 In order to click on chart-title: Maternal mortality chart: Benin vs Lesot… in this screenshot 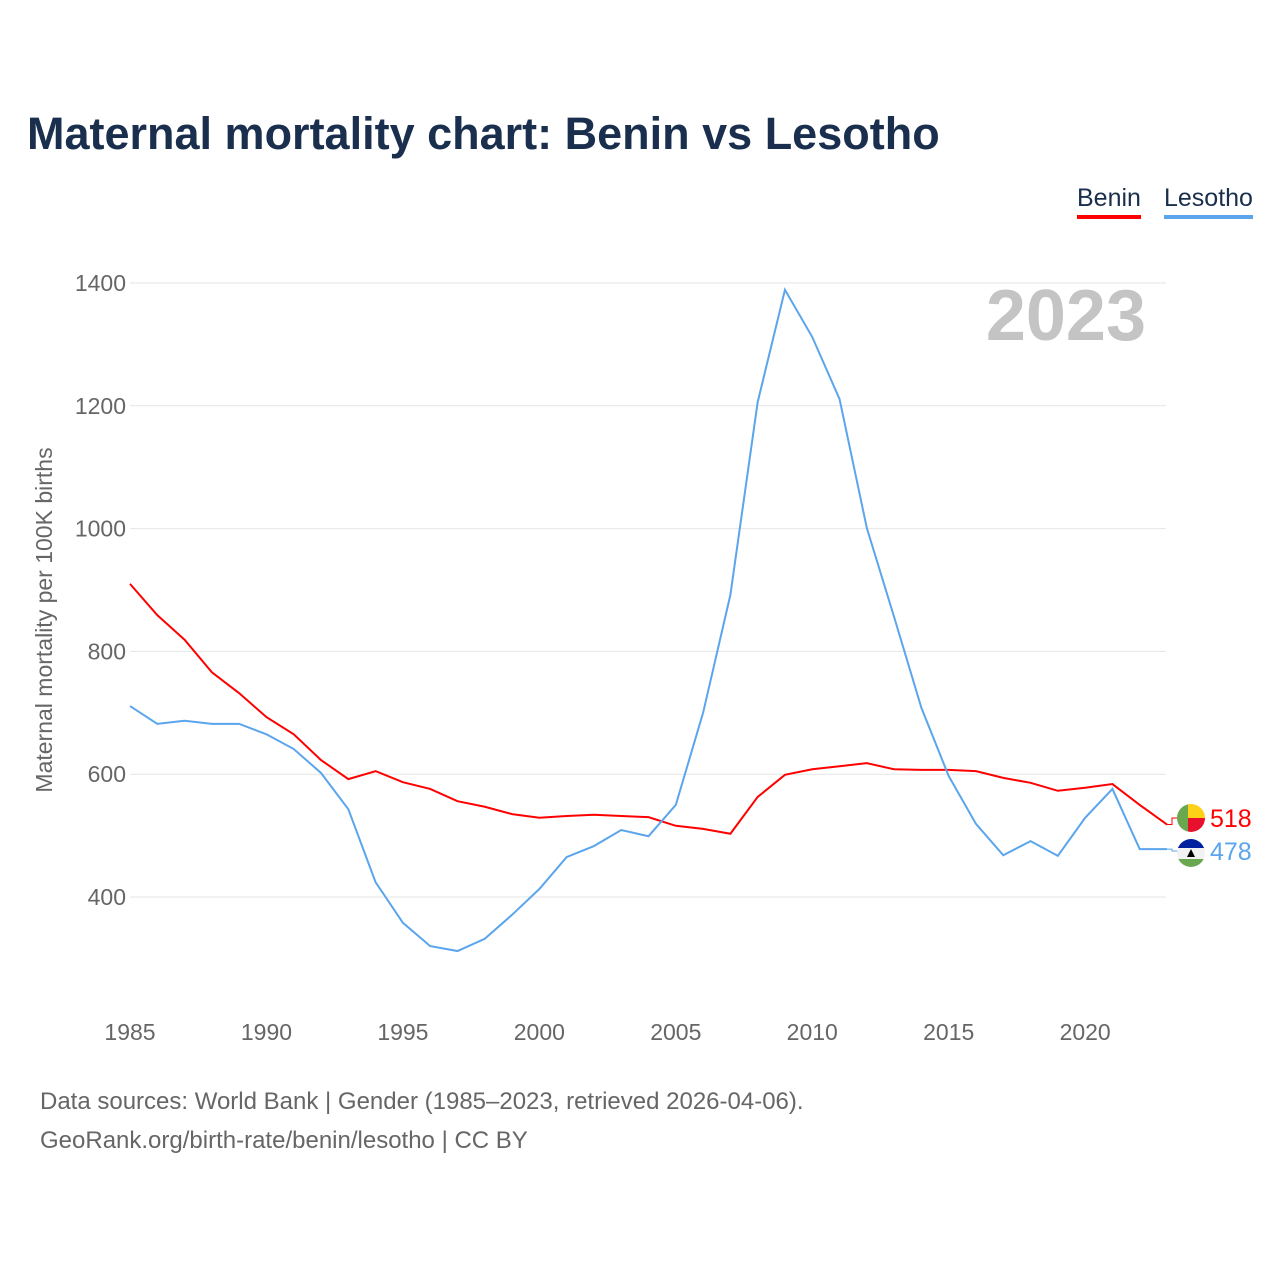, I will do `click(483, 133)`.